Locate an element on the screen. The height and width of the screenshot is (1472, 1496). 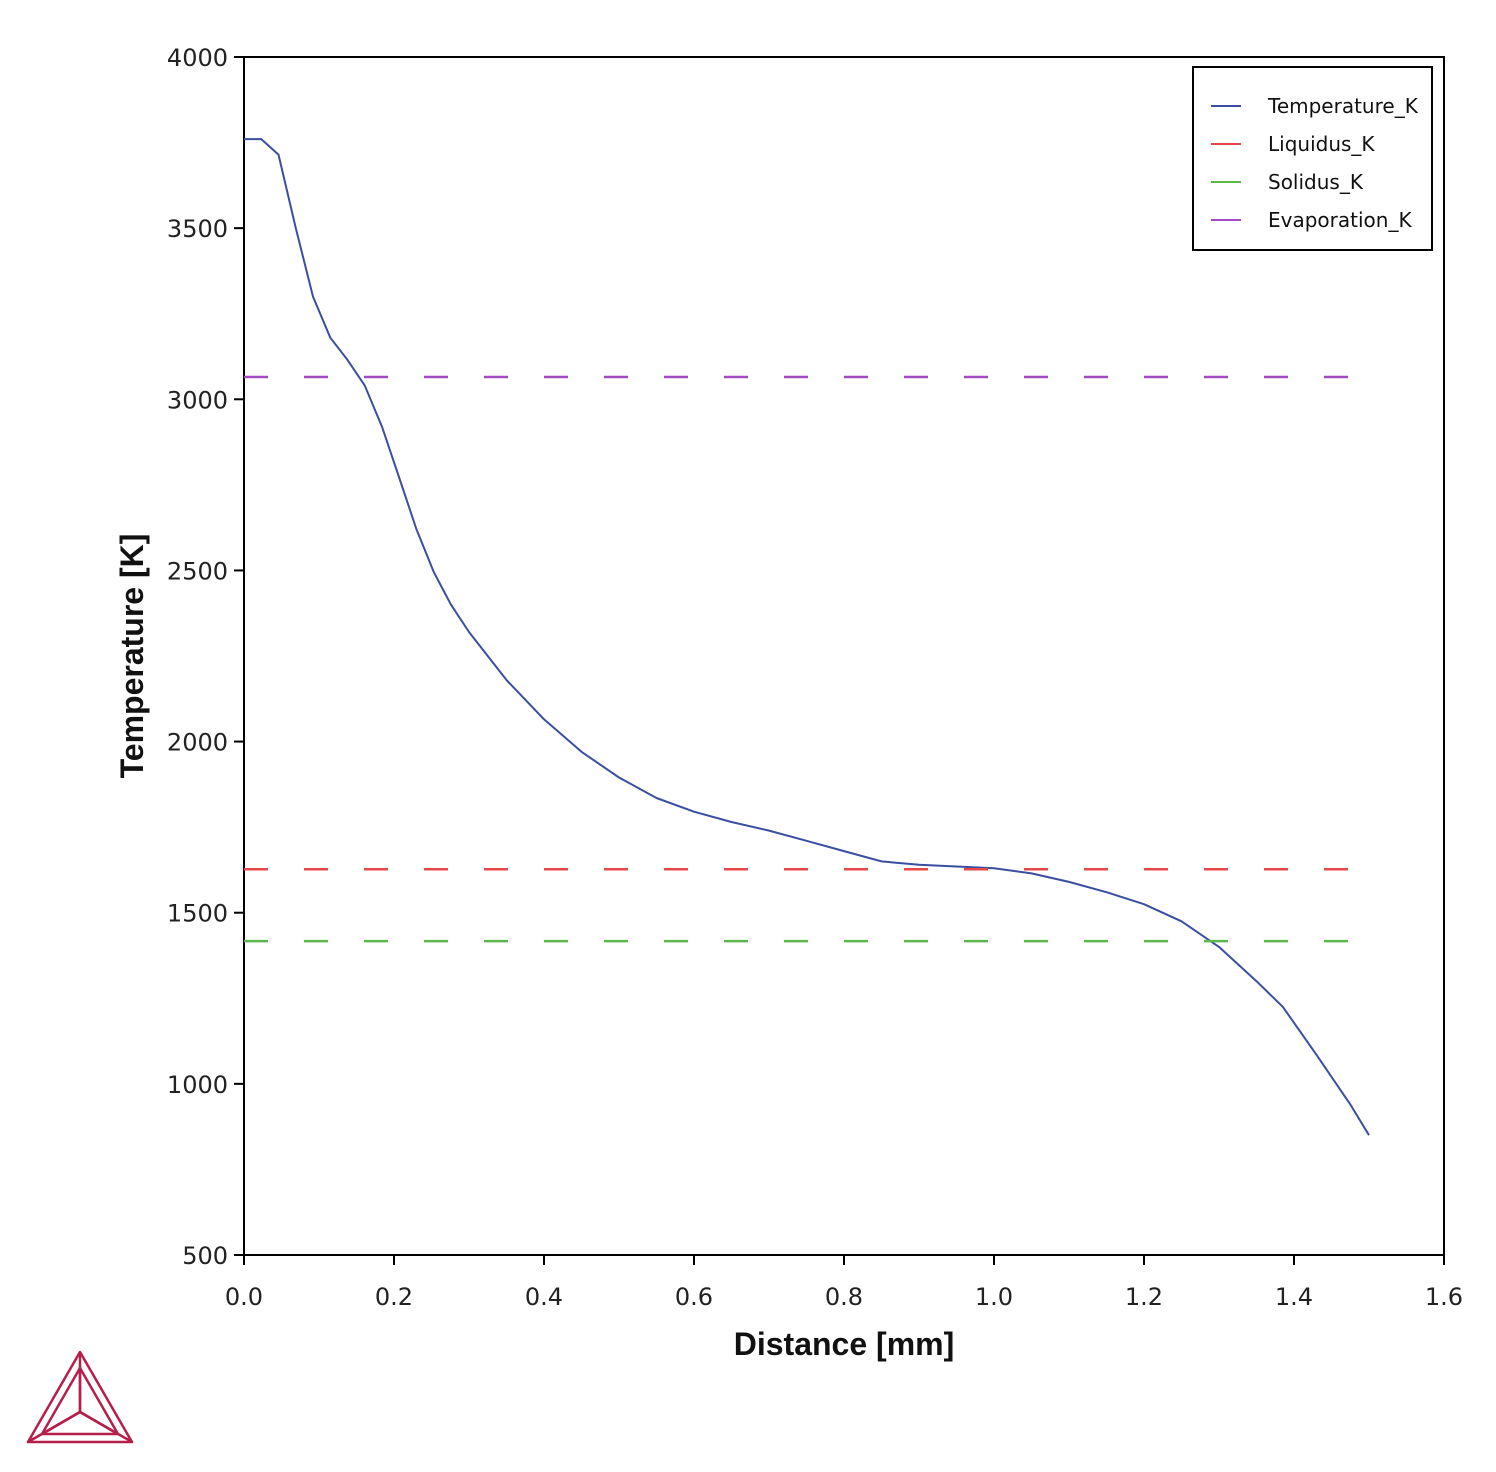
x-tick-label: 0.0 is located at coordinates (244, 1297).